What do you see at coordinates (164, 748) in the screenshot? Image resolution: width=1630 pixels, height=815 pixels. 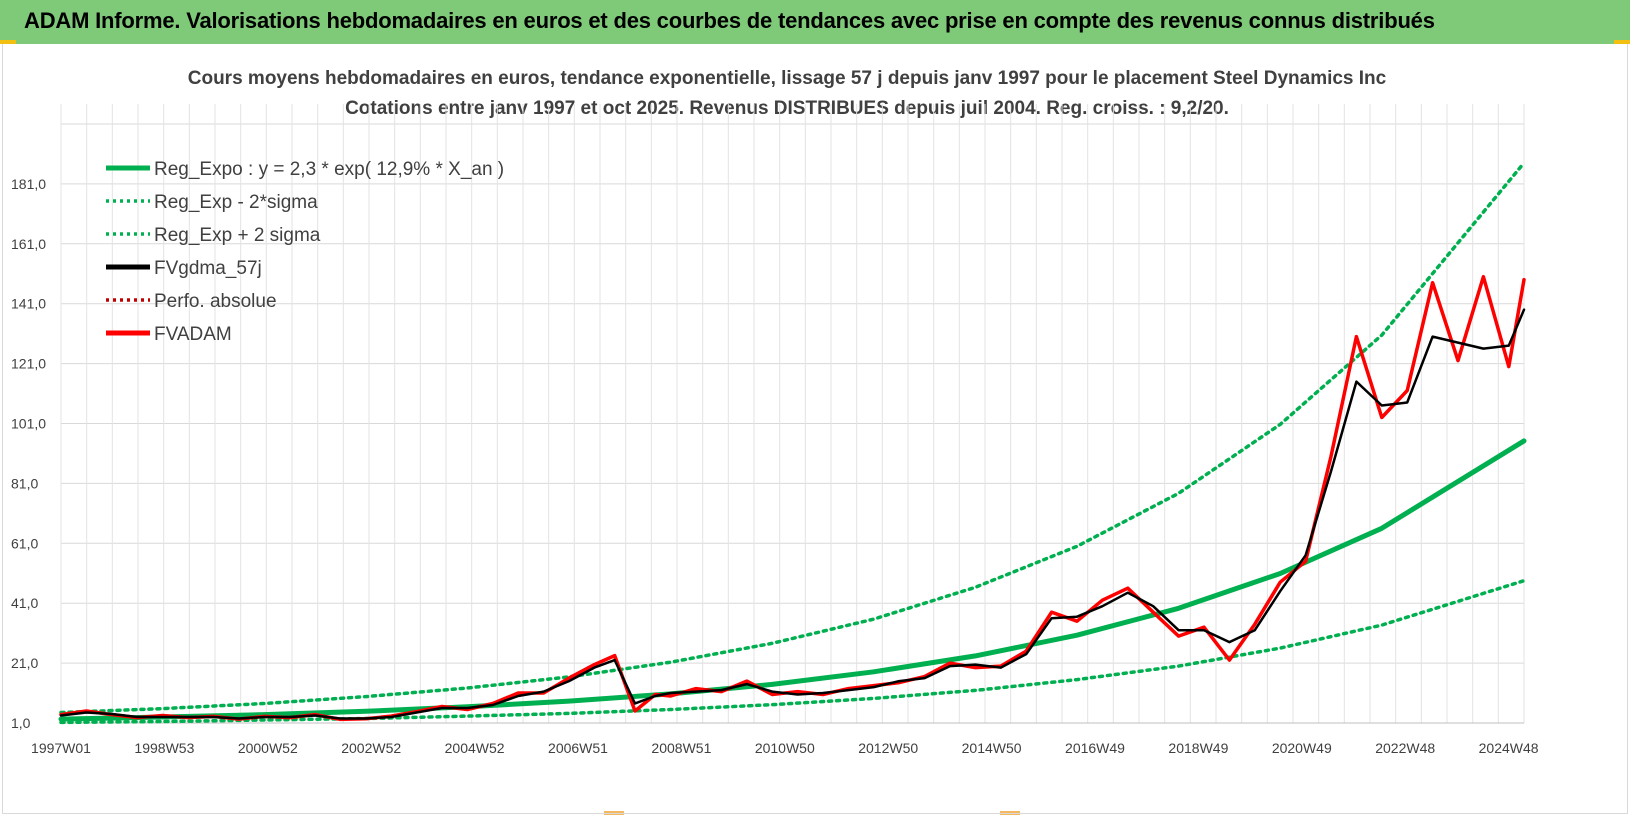 I see `x-tick-label: 1998W53` at bounding box center [164, 748].